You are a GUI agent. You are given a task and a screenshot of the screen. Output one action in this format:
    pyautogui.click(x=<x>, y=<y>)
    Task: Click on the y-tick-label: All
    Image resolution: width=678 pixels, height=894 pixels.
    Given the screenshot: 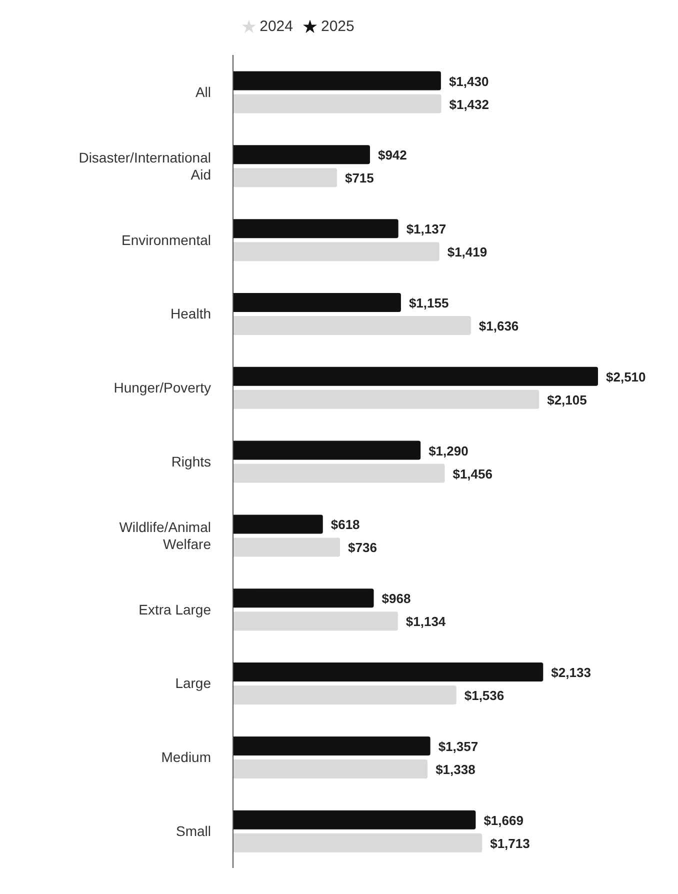 What is the action you would take?
    pyautogui.click(x=203, y=92)
    